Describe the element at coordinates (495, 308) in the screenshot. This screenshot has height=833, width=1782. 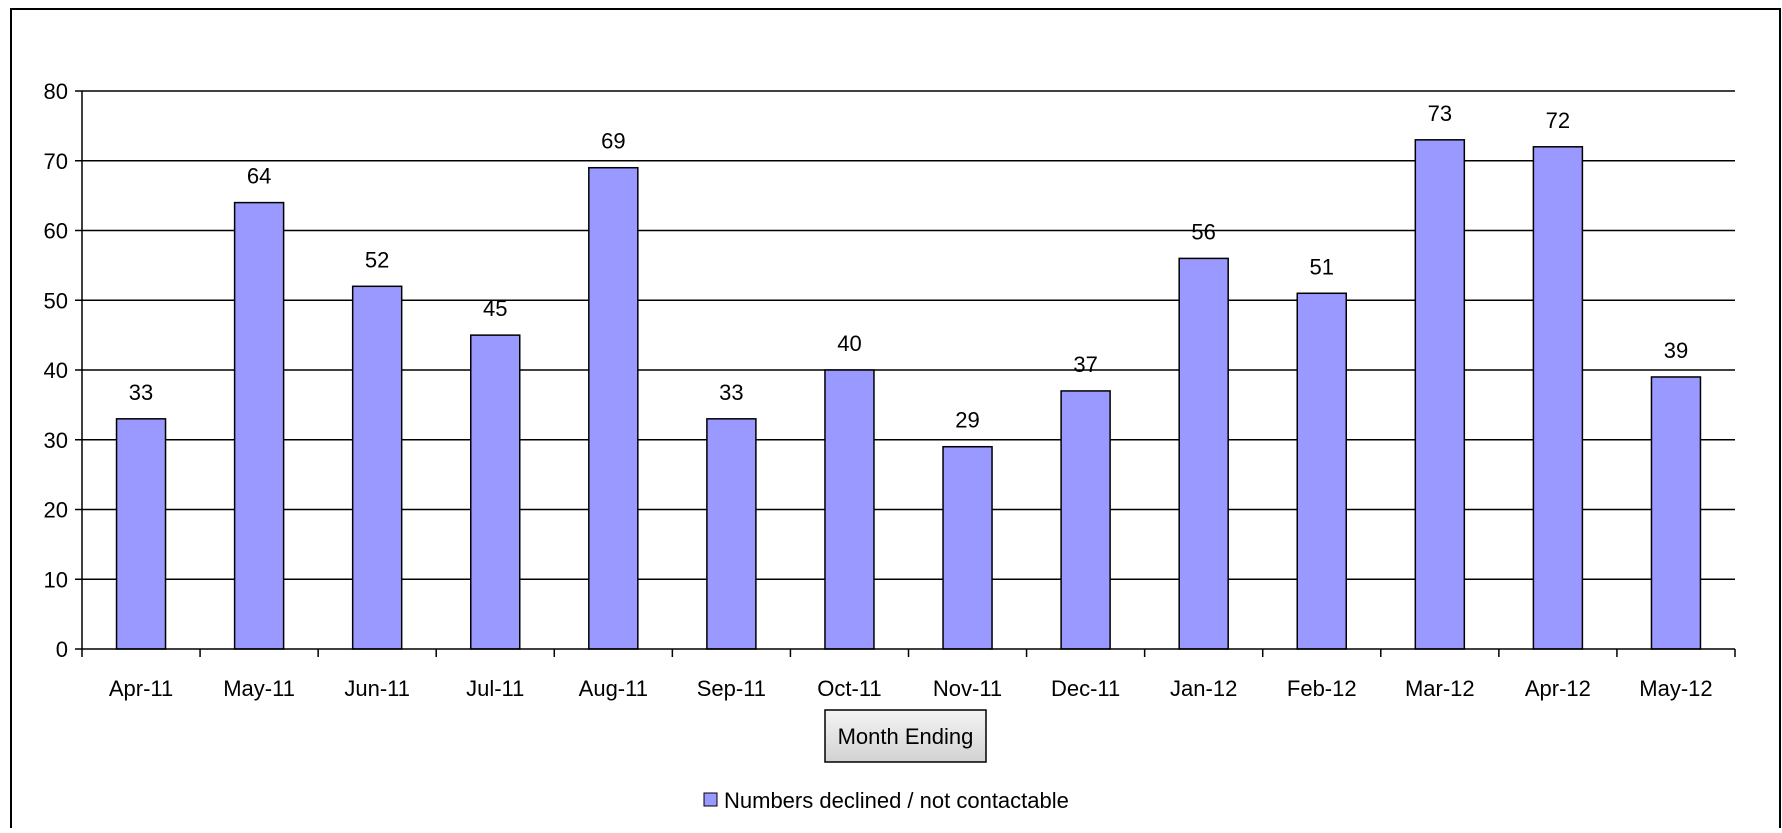
I see `data-label-jul-11: 45` at that location.